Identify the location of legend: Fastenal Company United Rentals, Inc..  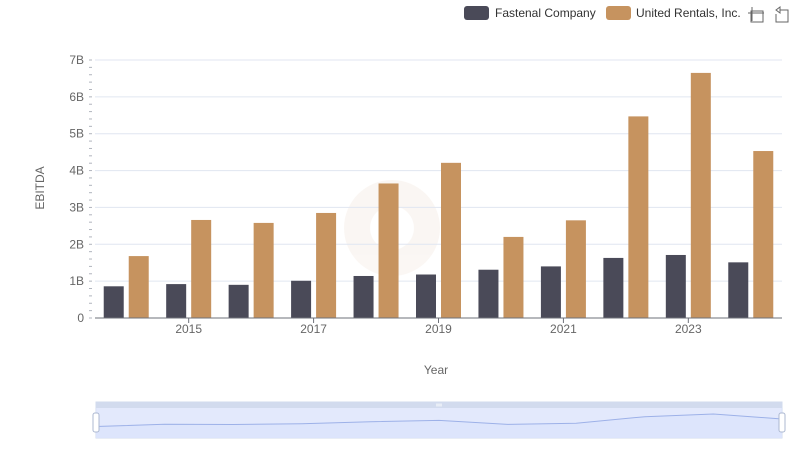
(602, 13).